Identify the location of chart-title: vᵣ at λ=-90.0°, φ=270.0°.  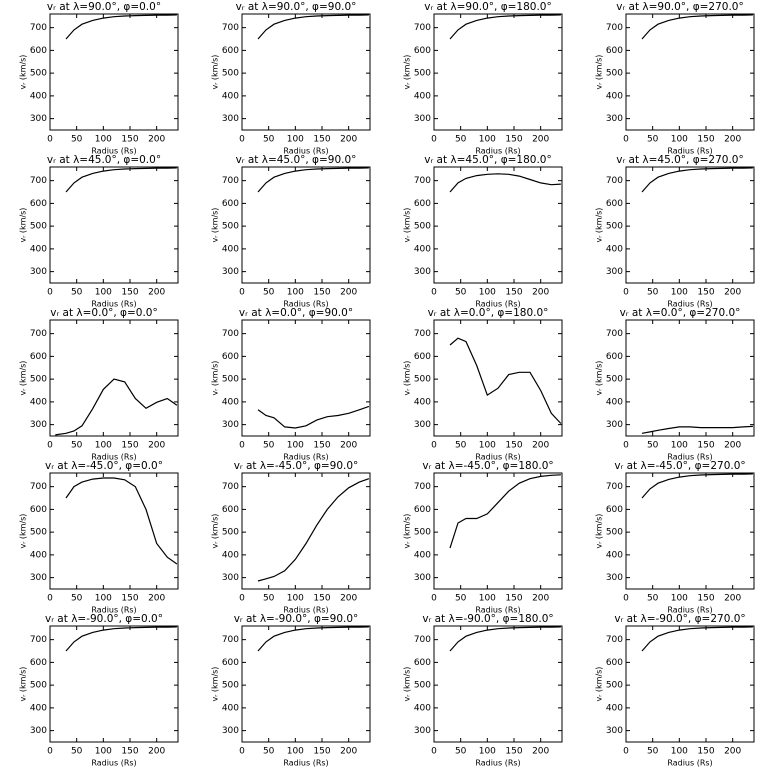
(679, 619).